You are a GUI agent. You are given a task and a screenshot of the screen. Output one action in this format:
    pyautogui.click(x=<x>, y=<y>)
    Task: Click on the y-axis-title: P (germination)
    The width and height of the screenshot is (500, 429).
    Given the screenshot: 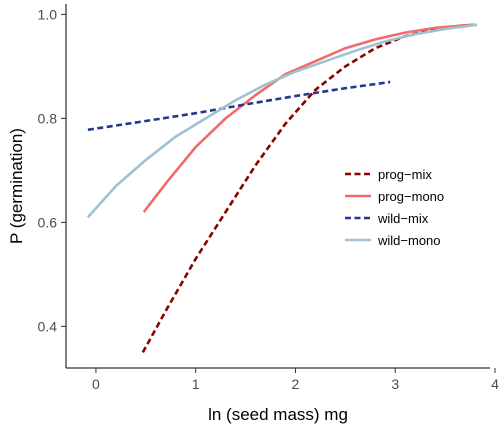 What is the action you would take?
    pyautogui.click(x=16, y=186)
    